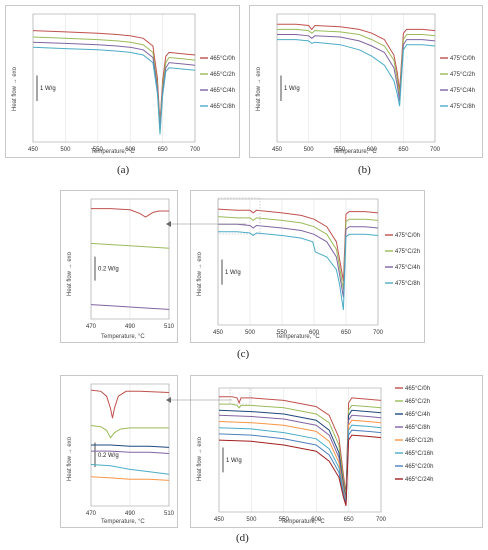 This screenshot has width=488, height=550. I want to click on chart-c-inset: 470 490 510 0.2 W/g, so click(130, 264).